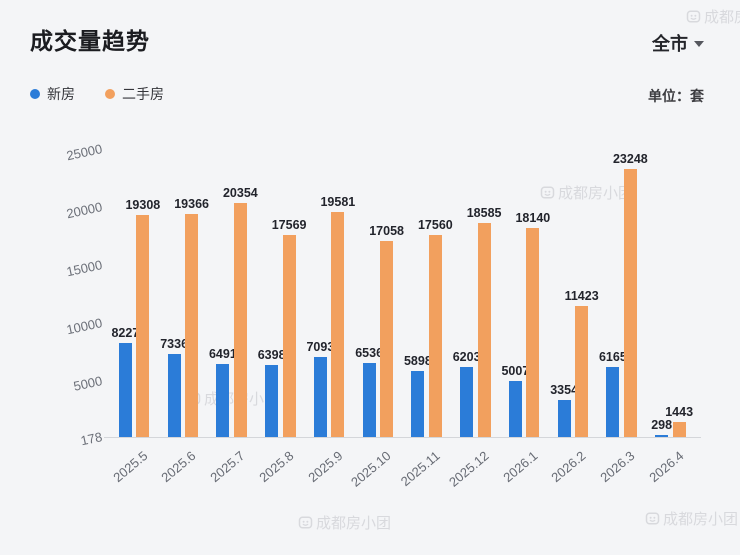 The image size is (740, 555). Describe the element at coordinates (402, 437) in the screenshot. I see `x-axis-line` at that location.